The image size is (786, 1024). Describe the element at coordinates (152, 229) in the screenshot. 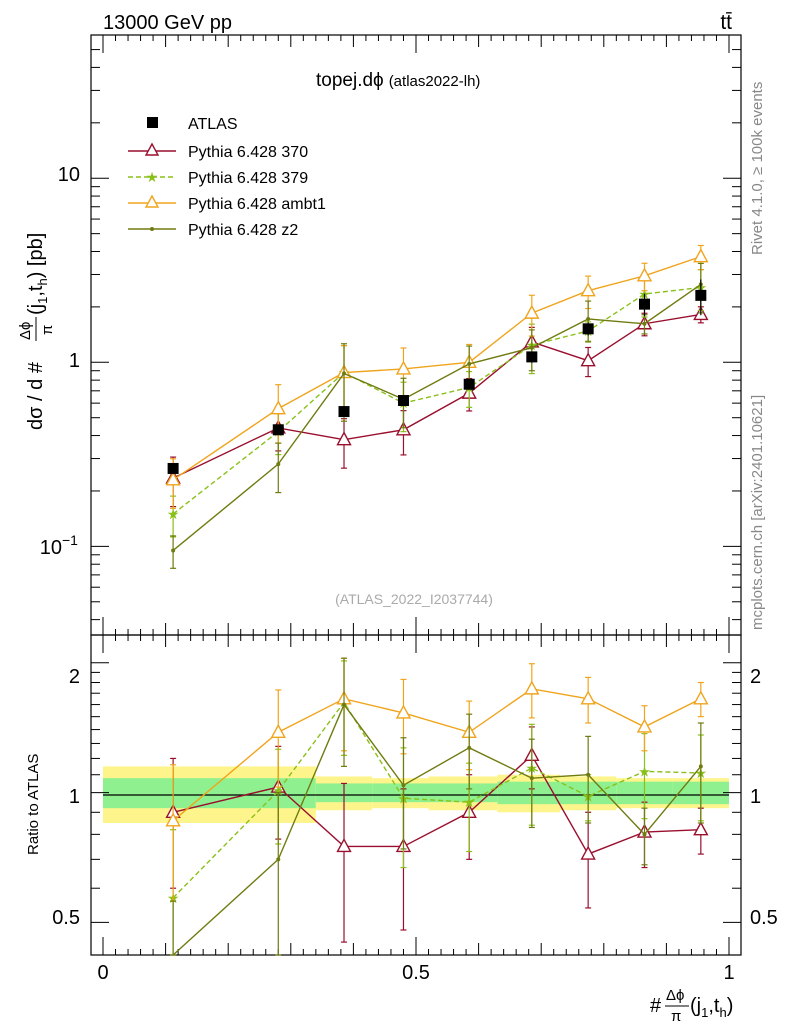

I see `legend-marker-z2` at that location.